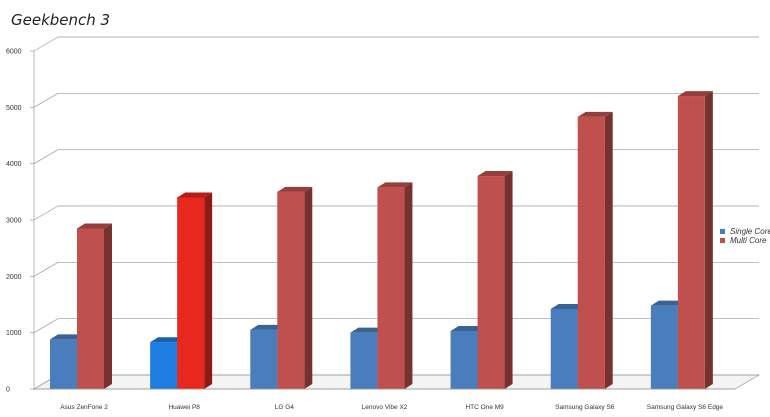  I want to click on x-tick-label: HTC One M9, so click(484, 407).